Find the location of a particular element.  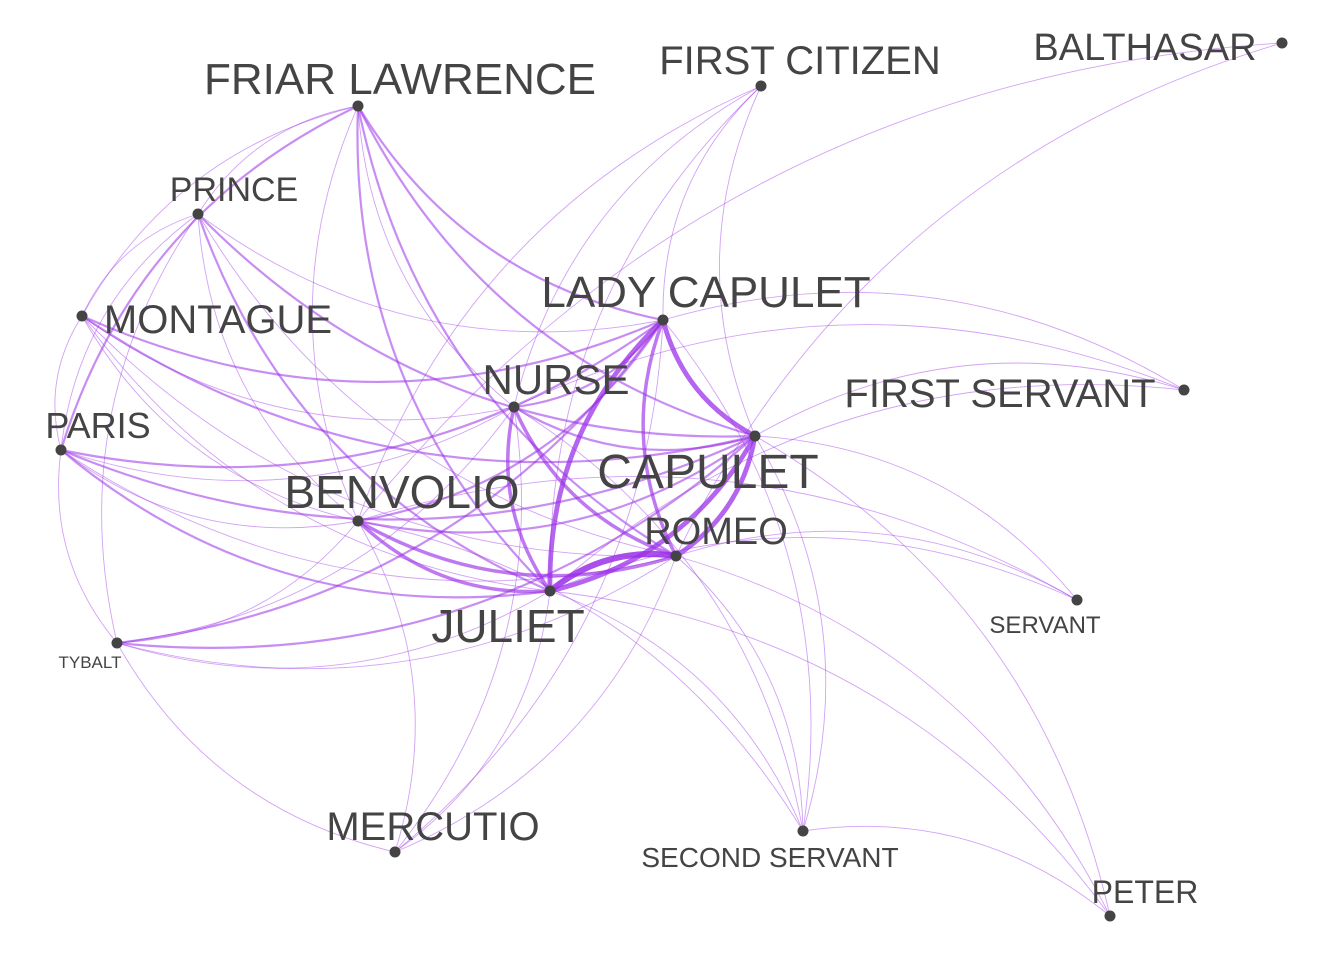

edge-first_citizen-nurse is located at coordinates (637, 246).